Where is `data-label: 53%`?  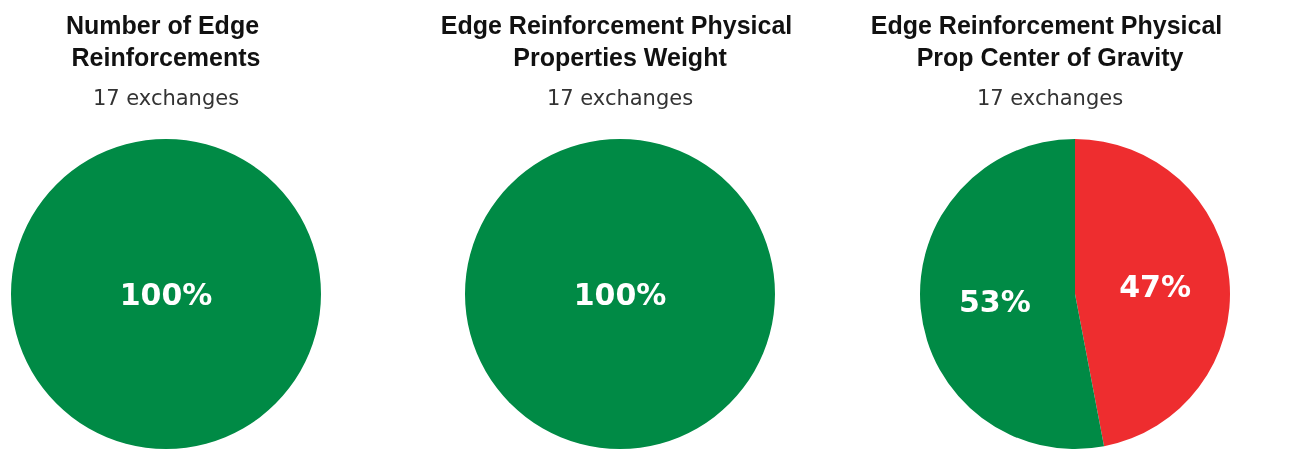 data-label: 53% is located at coordinates (994, 302).